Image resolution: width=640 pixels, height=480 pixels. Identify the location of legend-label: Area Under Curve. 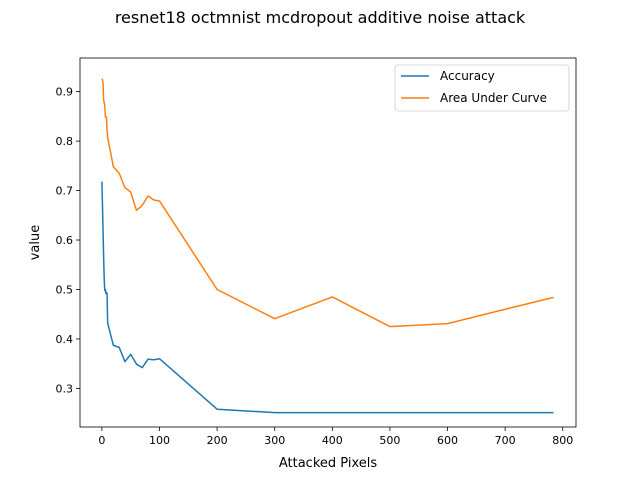
(493, 98).